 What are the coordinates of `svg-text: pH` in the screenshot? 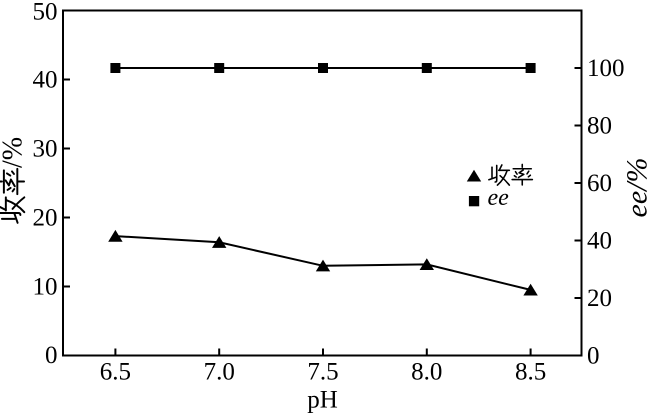 It's located at (322, 400).